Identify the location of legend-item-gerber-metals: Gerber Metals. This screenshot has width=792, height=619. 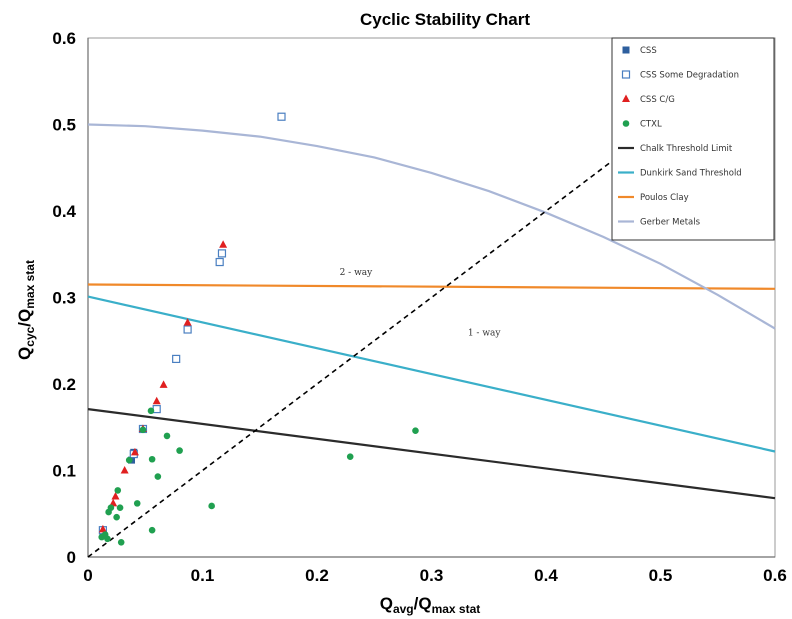
(659, 223).